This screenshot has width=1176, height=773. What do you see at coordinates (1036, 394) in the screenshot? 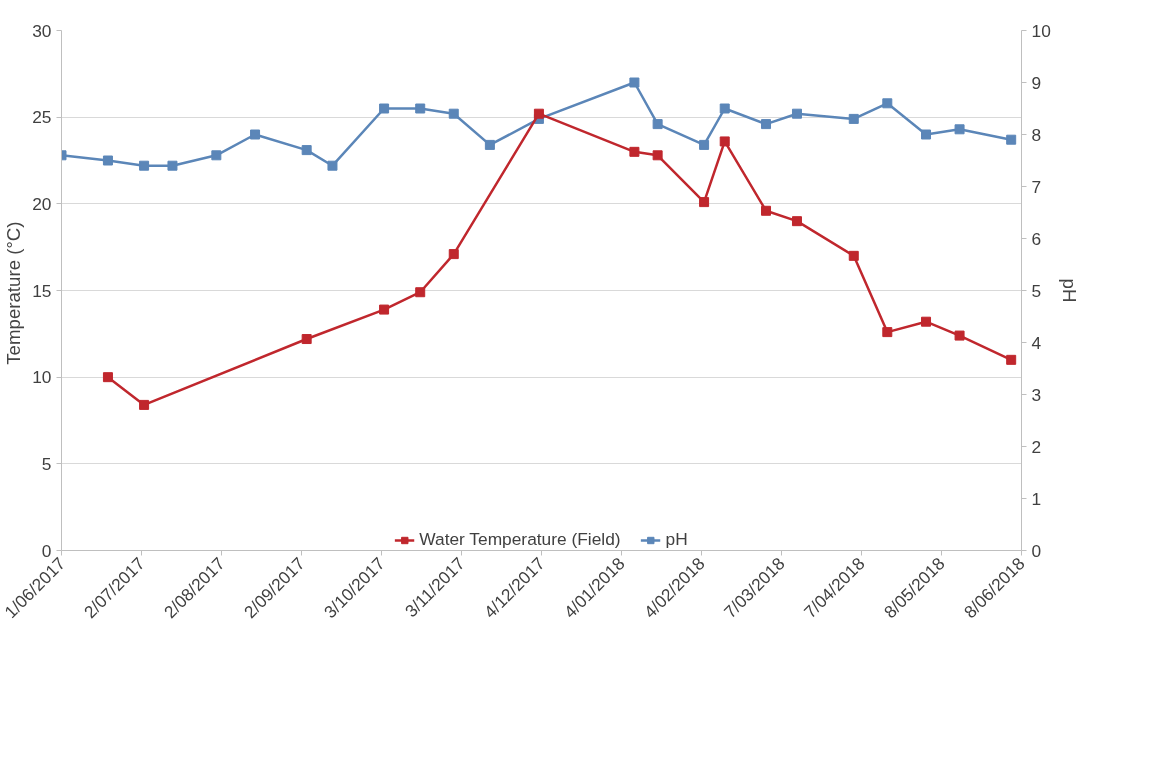
I see `y2-tick-label: 3` at bounding box center [1036, 394].